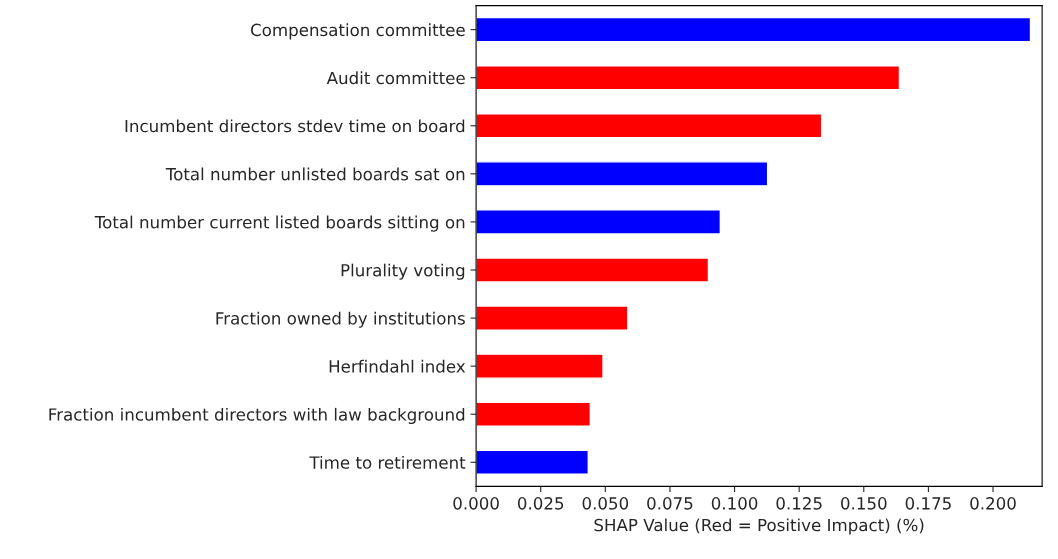 The image size is (1058, 559). Describe the element at coordinates (670, 503) in the screenshot. I see `x-tick-label: 0.075` at that location.